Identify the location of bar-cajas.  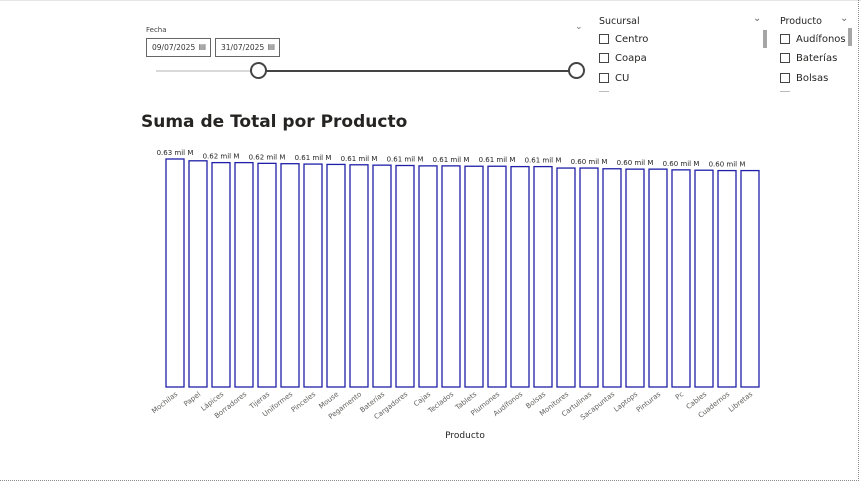
(428, 276).